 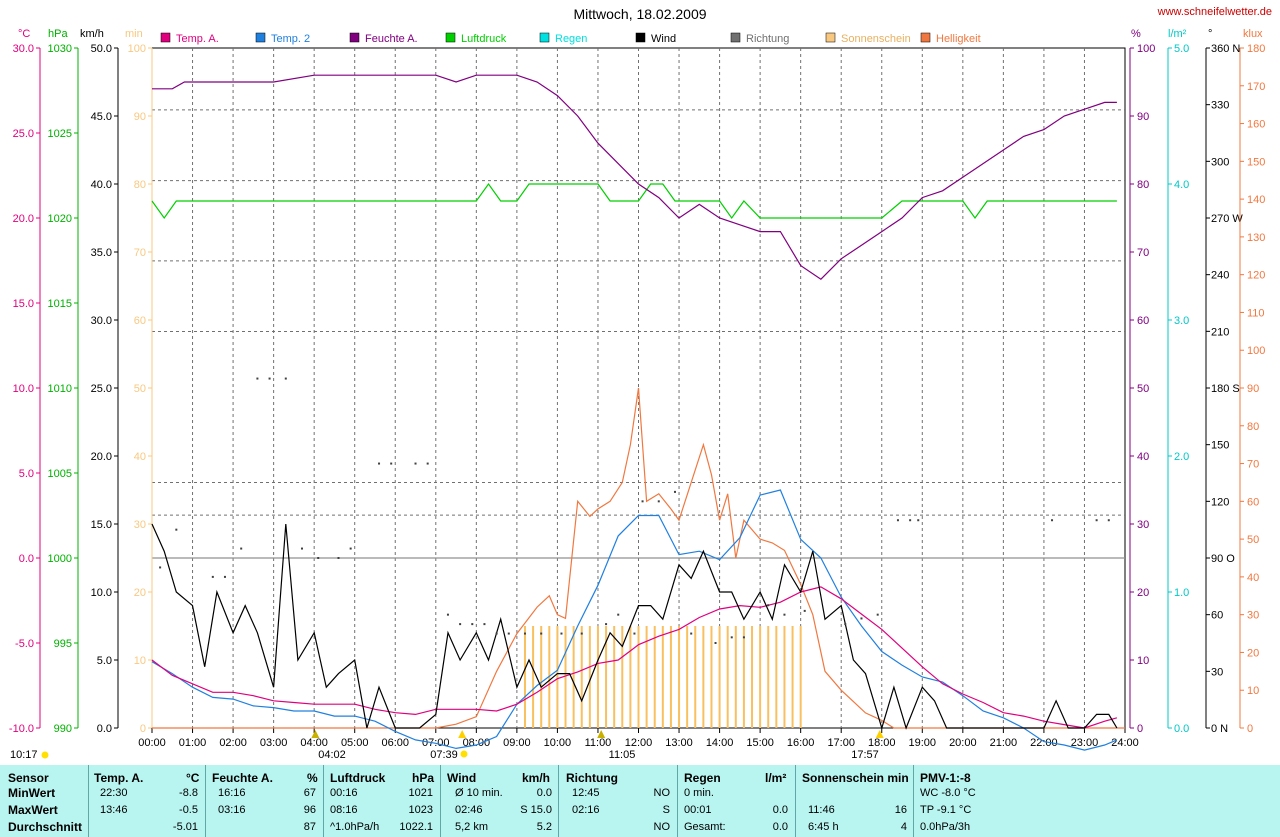 I want to click on time-label: 17:00, so click(x=841, y=743).